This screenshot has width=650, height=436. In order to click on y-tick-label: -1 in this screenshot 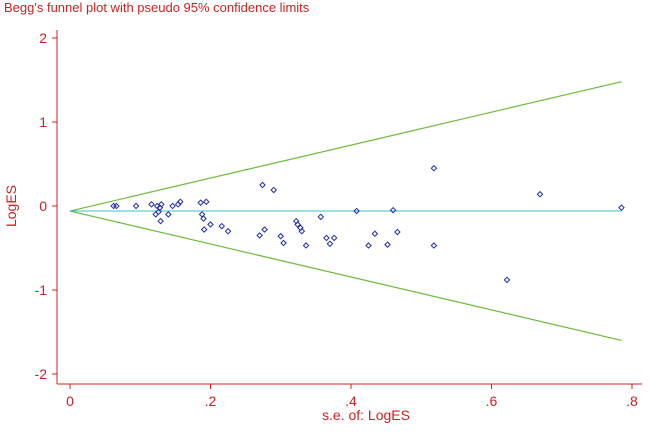, I will do `click(41, 290)`.